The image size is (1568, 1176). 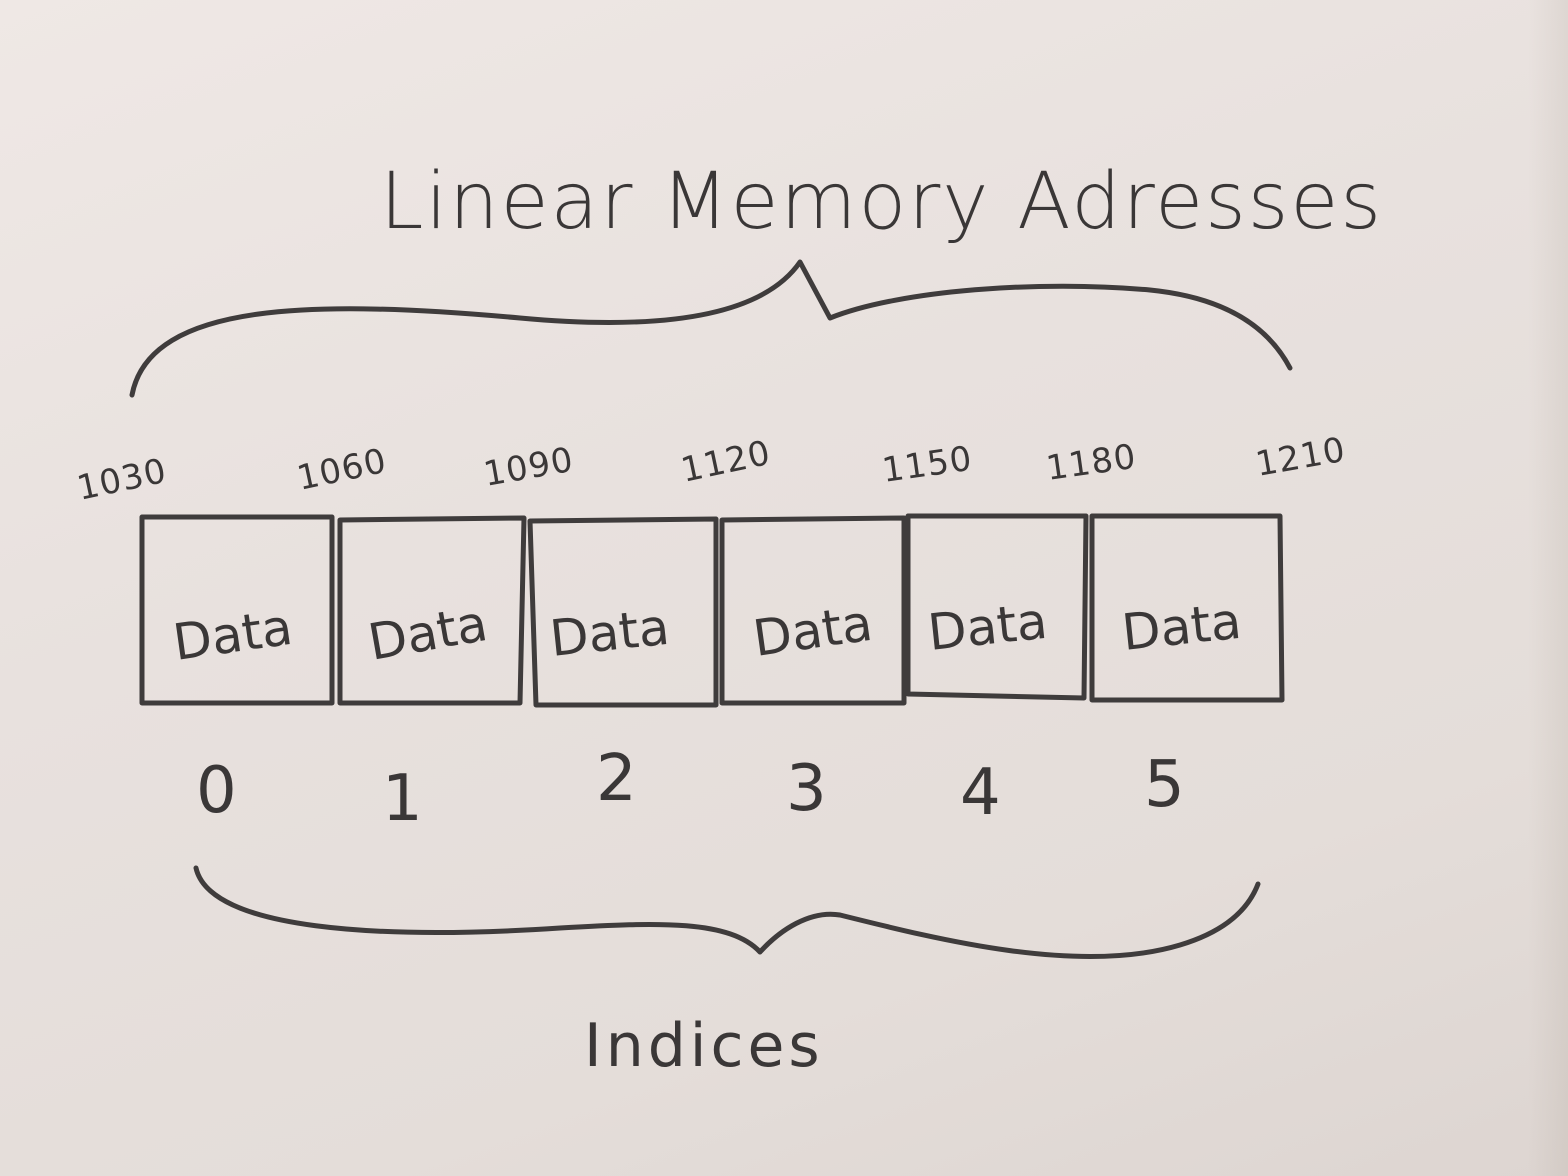 What do you see at coordinates (342, 470) in the screenshot?
I see `address-label: 1060` at bounding box center [342, 470].